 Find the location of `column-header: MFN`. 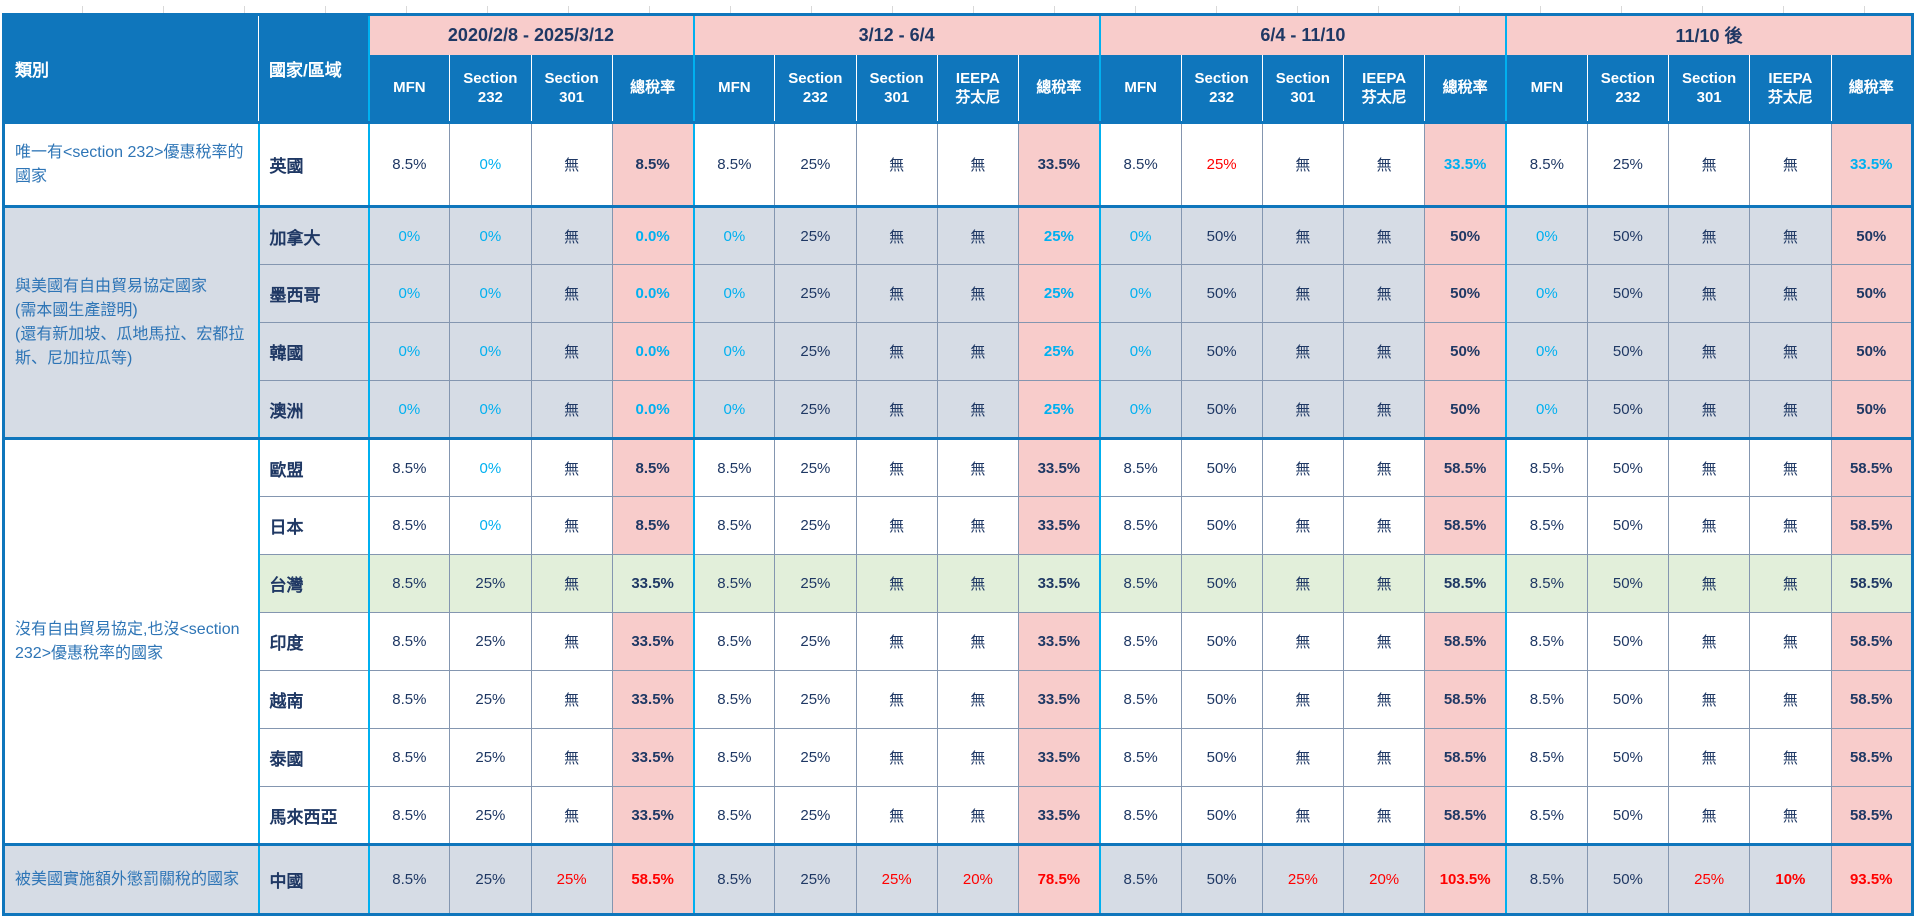

column-header: MFN is located at coordinates (1546, 88).